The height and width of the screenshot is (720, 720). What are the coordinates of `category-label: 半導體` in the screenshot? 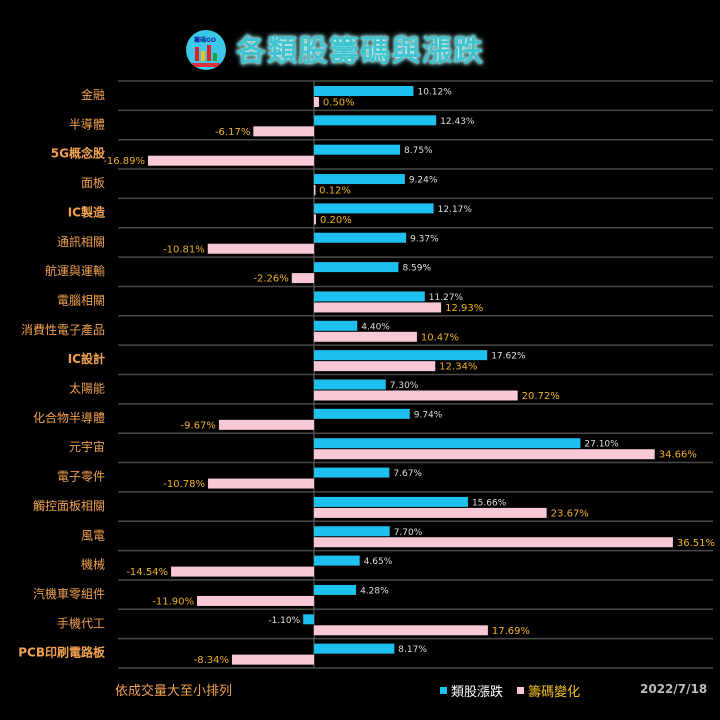 It's located at (87, 124).